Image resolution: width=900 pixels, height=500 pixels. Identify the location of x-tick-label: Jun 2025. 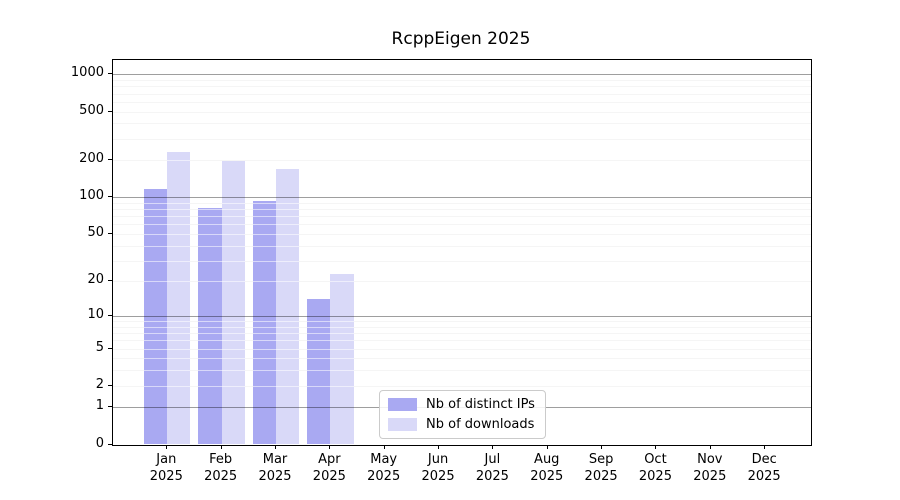
(438, 468).